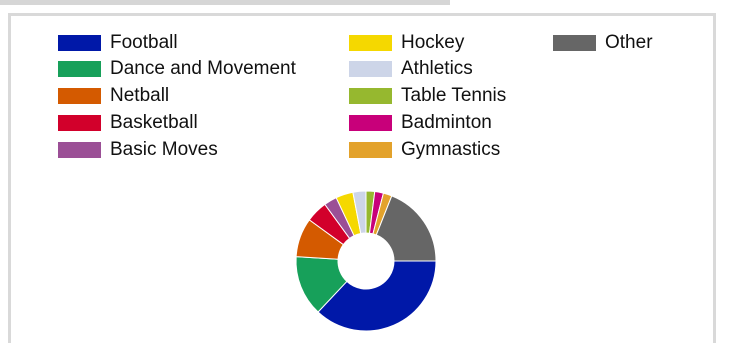 The width and height of the screenshot is (731, 343). I want to click on donut-chart, so click(366, 261).